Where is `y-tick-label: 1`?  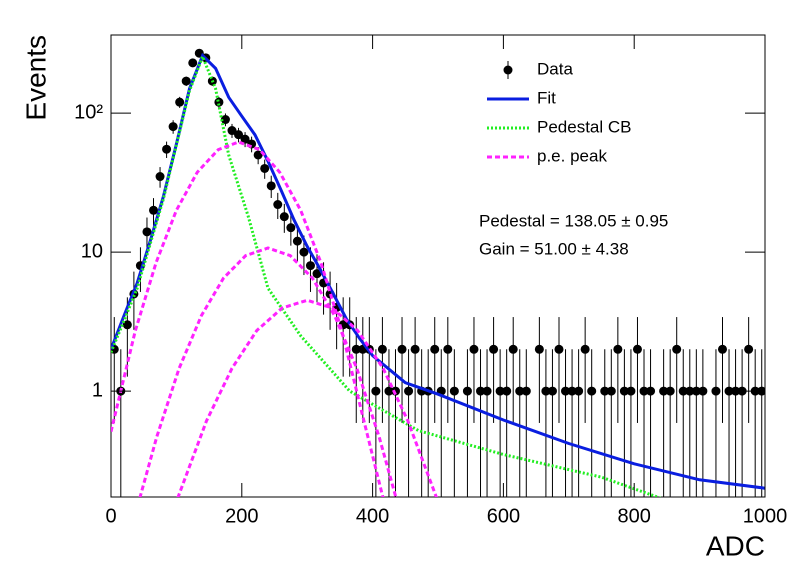
y-tick-label: 1 is located at coordinates (97, 390).